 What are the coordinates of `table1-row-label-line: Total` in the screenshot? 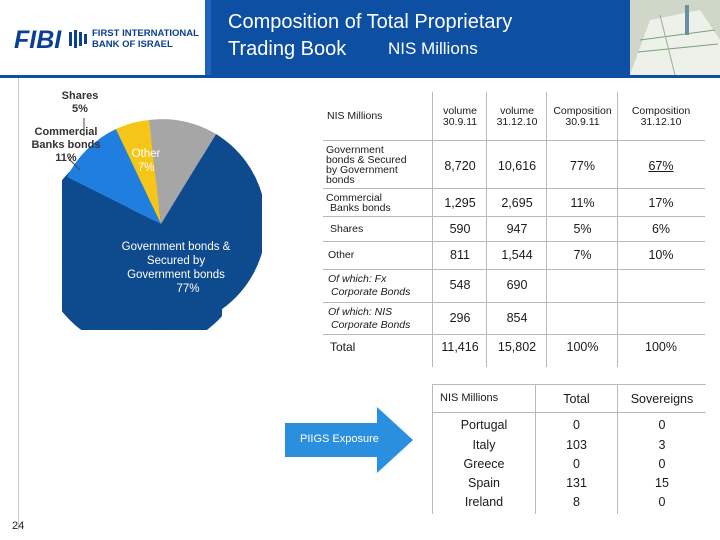 It's located at (343, 347).